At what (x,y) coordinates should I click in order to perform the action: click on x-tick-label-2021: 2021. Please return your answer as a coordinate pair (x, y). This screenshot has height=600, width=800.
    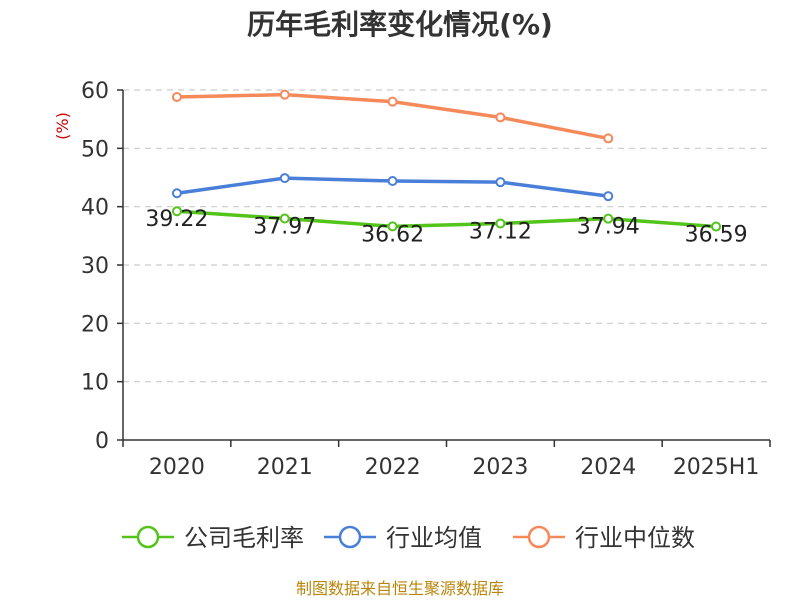
    Looking at the image, I should click on (285, 467).